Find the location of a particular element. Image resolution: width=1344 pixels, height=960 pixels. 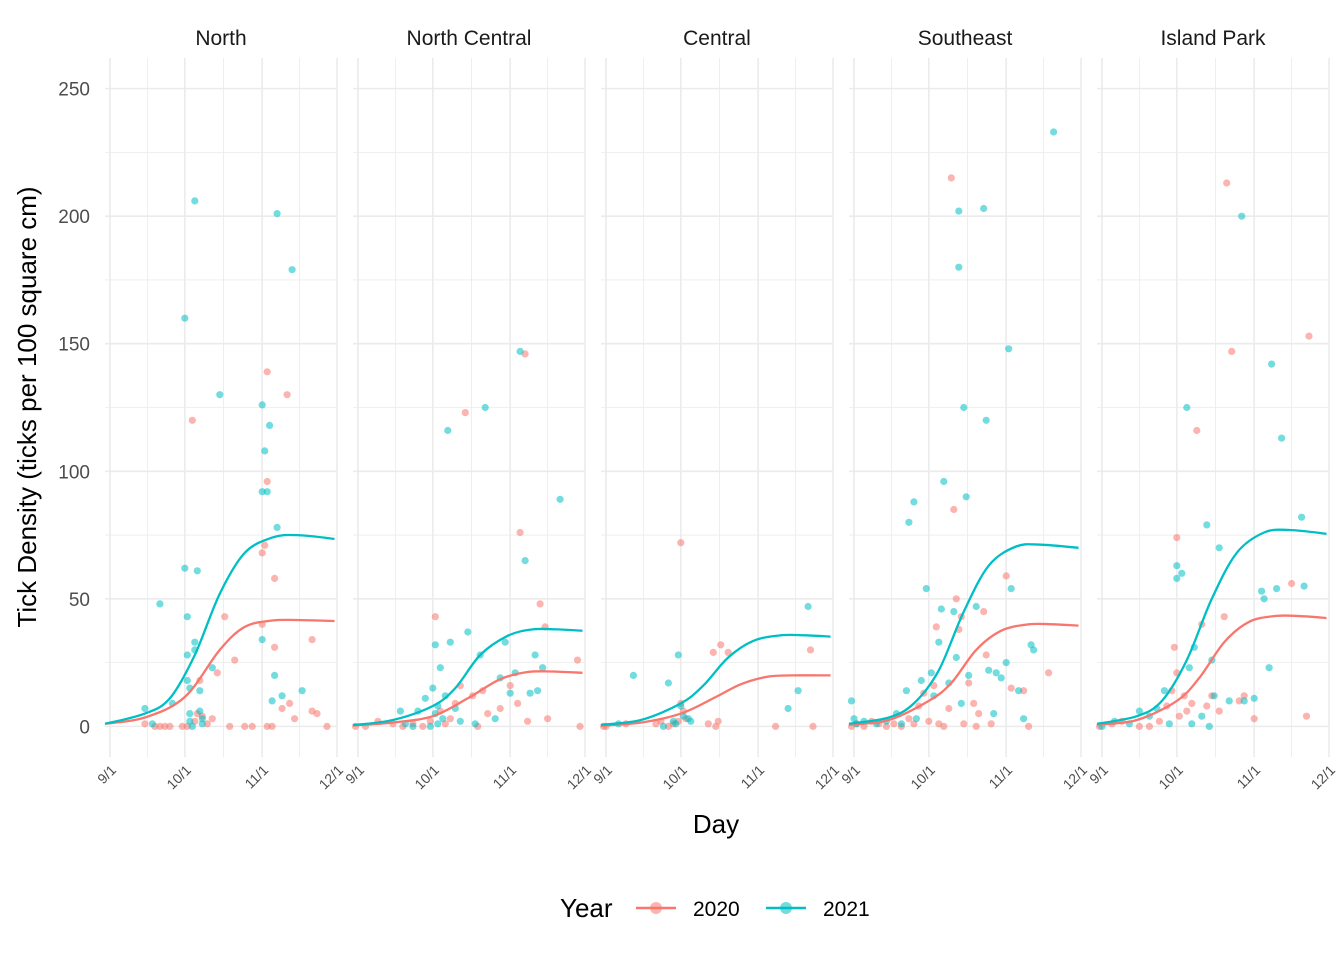

panel-central: Central 9/1 10/1 11/1 12/1 is located at coordinates (716, 409).